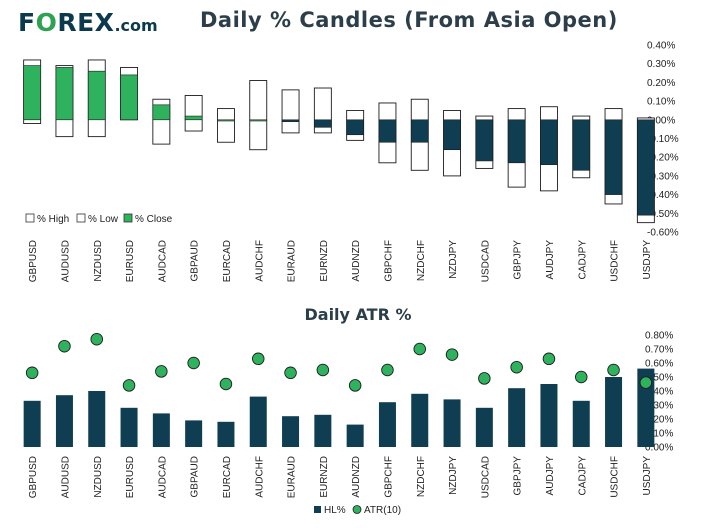  What do you see at coordinates (388, 477) in the screenshot?
I see `atr-x-tick-label: GBPCHF` at bounding box center [388, 477].